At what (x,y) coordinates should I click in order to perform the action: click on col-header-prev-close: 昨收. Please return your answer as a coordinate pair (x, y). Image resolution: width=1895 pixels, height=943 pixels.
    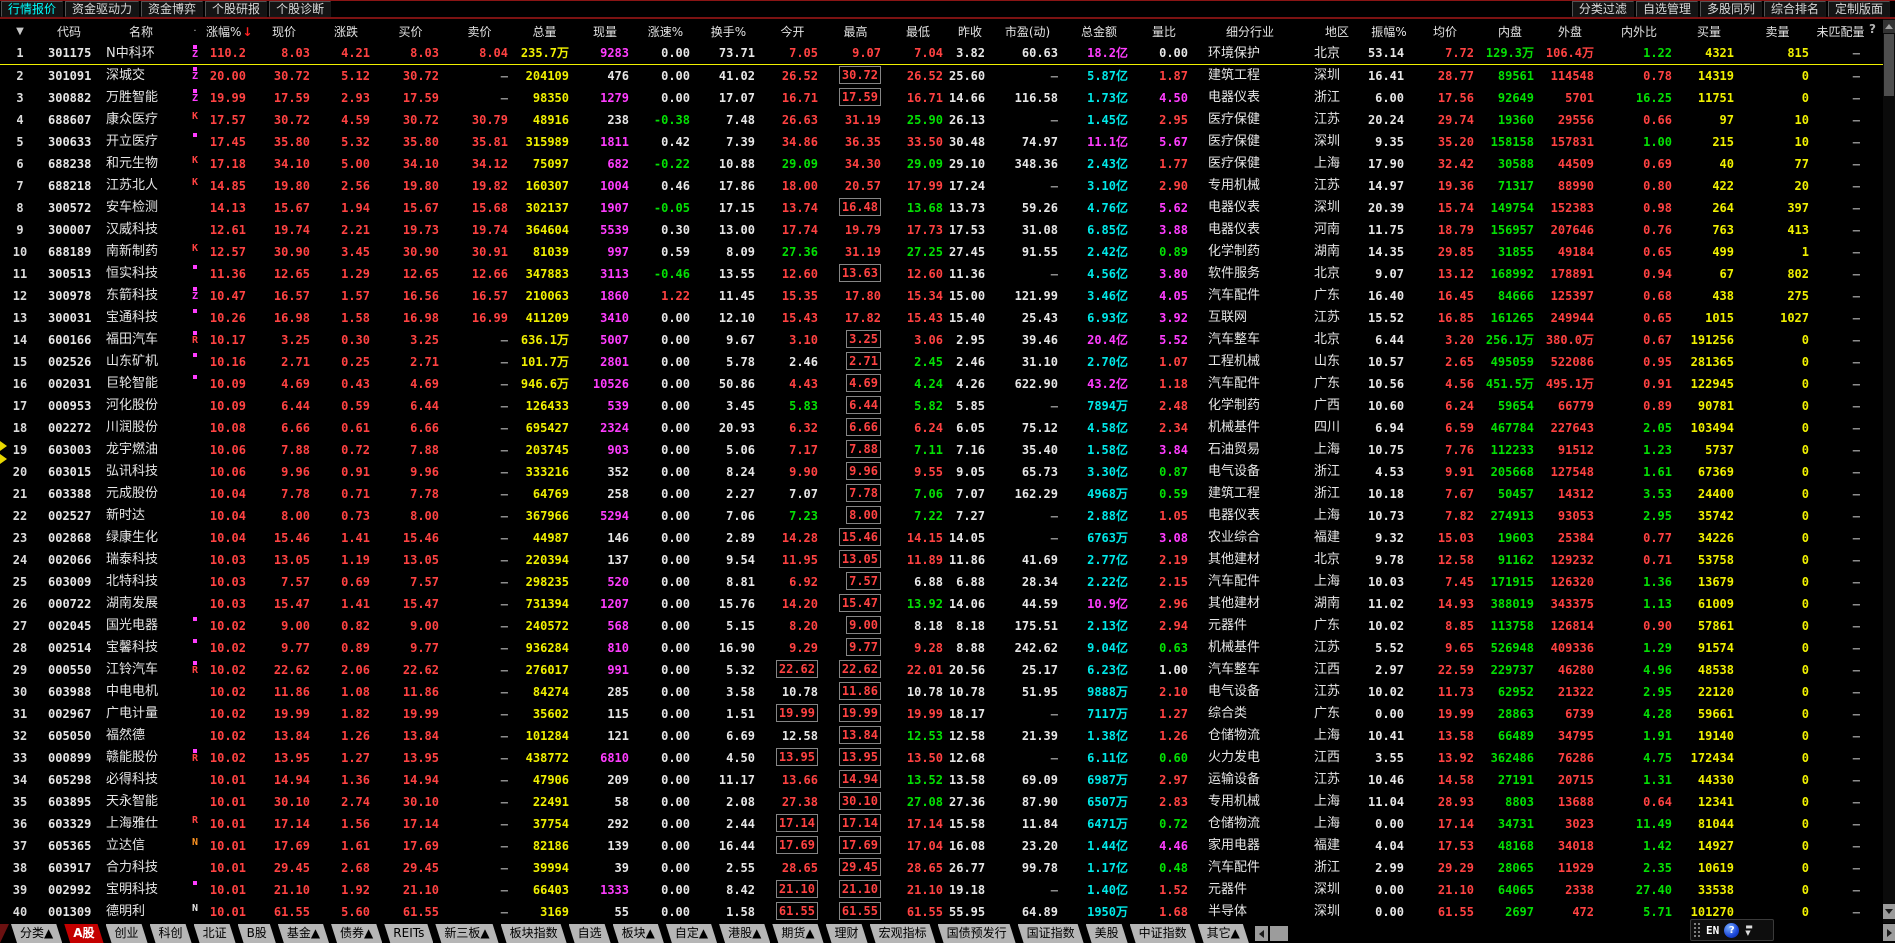
    Looking at the image, I should click on (970, 31).